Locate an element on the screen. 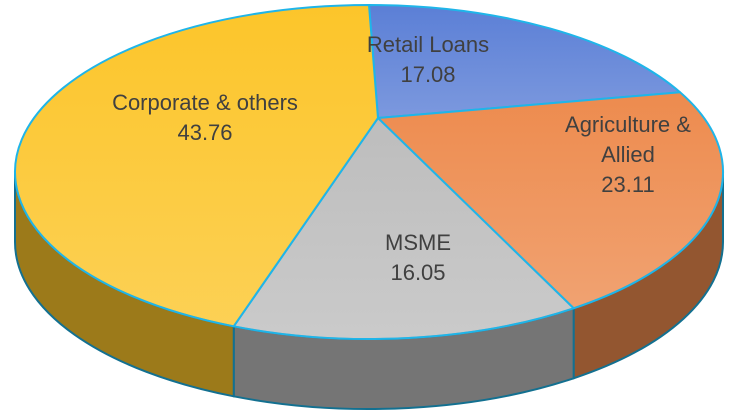 The image size is (738, 417). data-label: Retail Loans 17.08 is located at coordinates (428, 60).